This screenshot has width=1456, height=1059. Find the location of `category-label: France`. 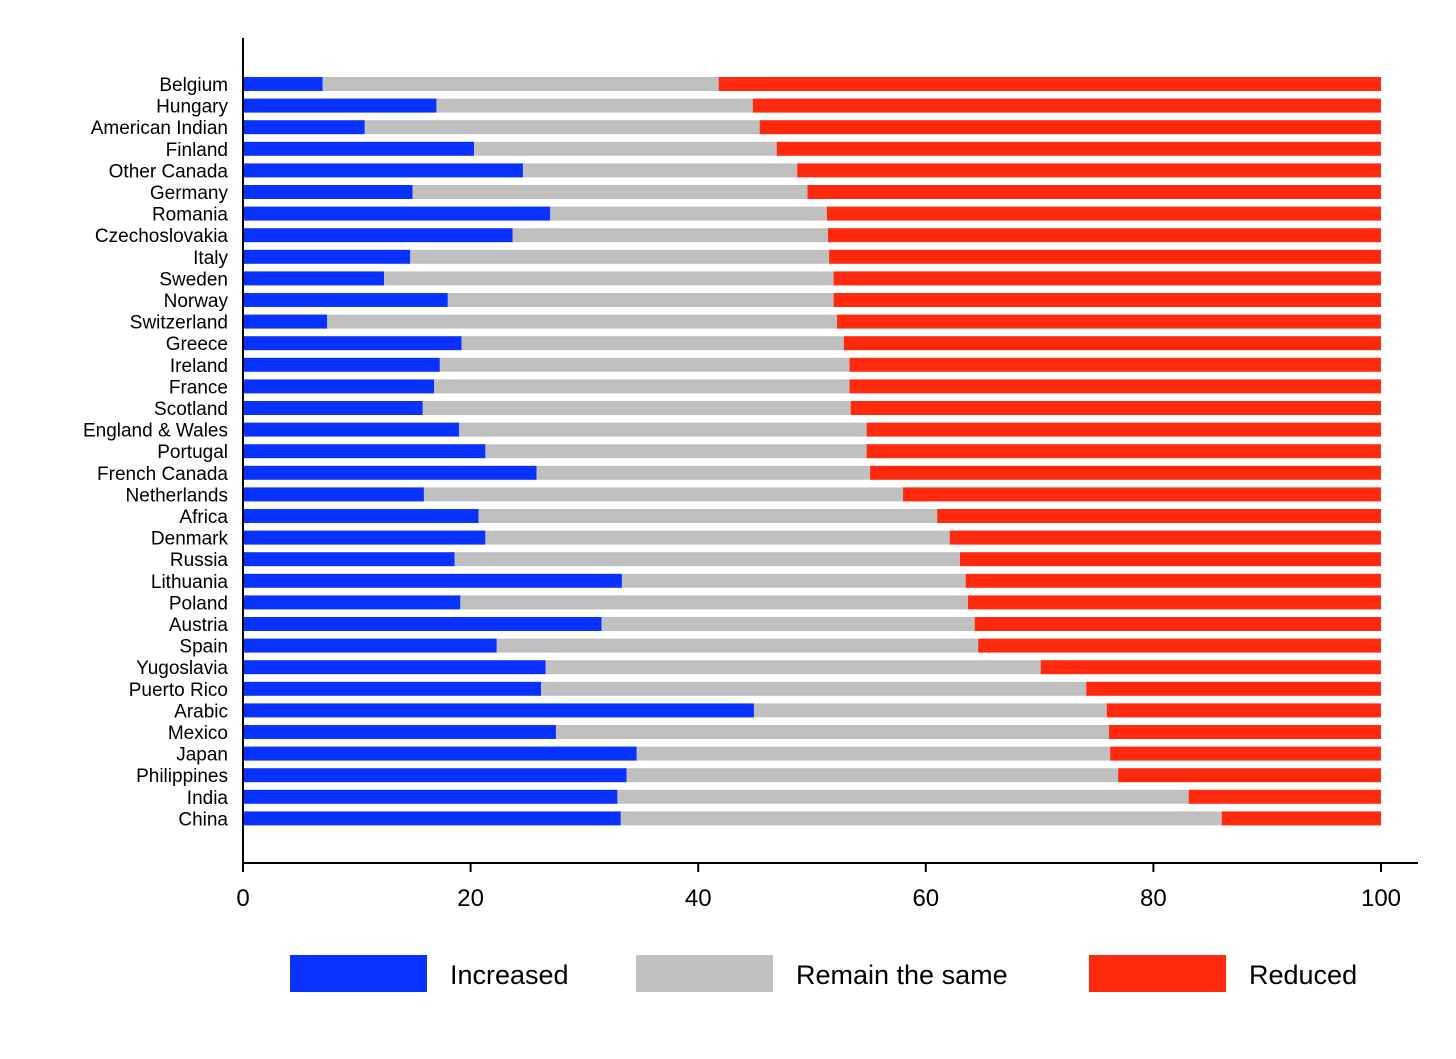

category-label: France is located at coordinates (198, 387).